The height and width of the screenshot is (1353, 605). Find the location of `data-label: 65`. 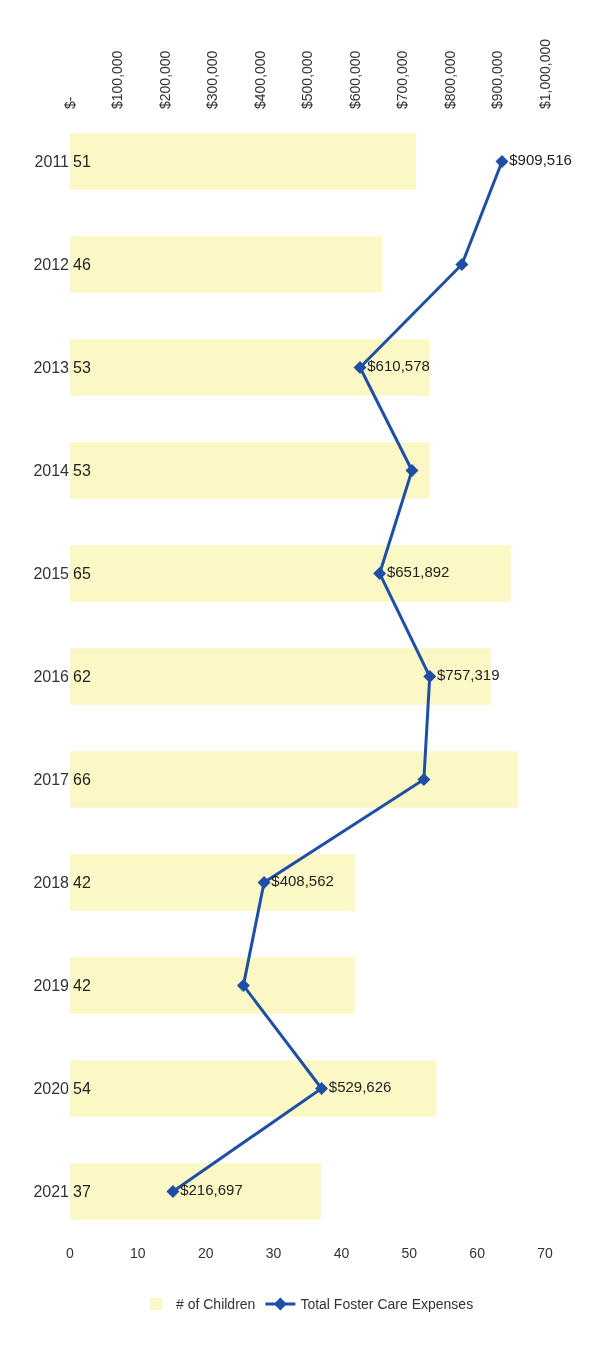

data-label: 65 is located at coordinates (82, 574).